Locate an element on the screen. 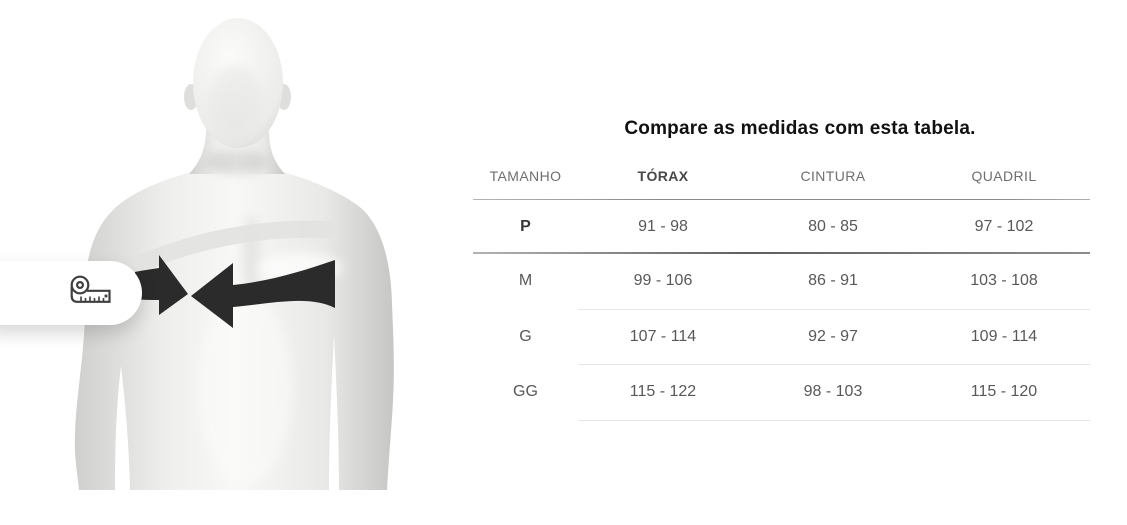  left-arm-gap is located at coordinates (122, 428).